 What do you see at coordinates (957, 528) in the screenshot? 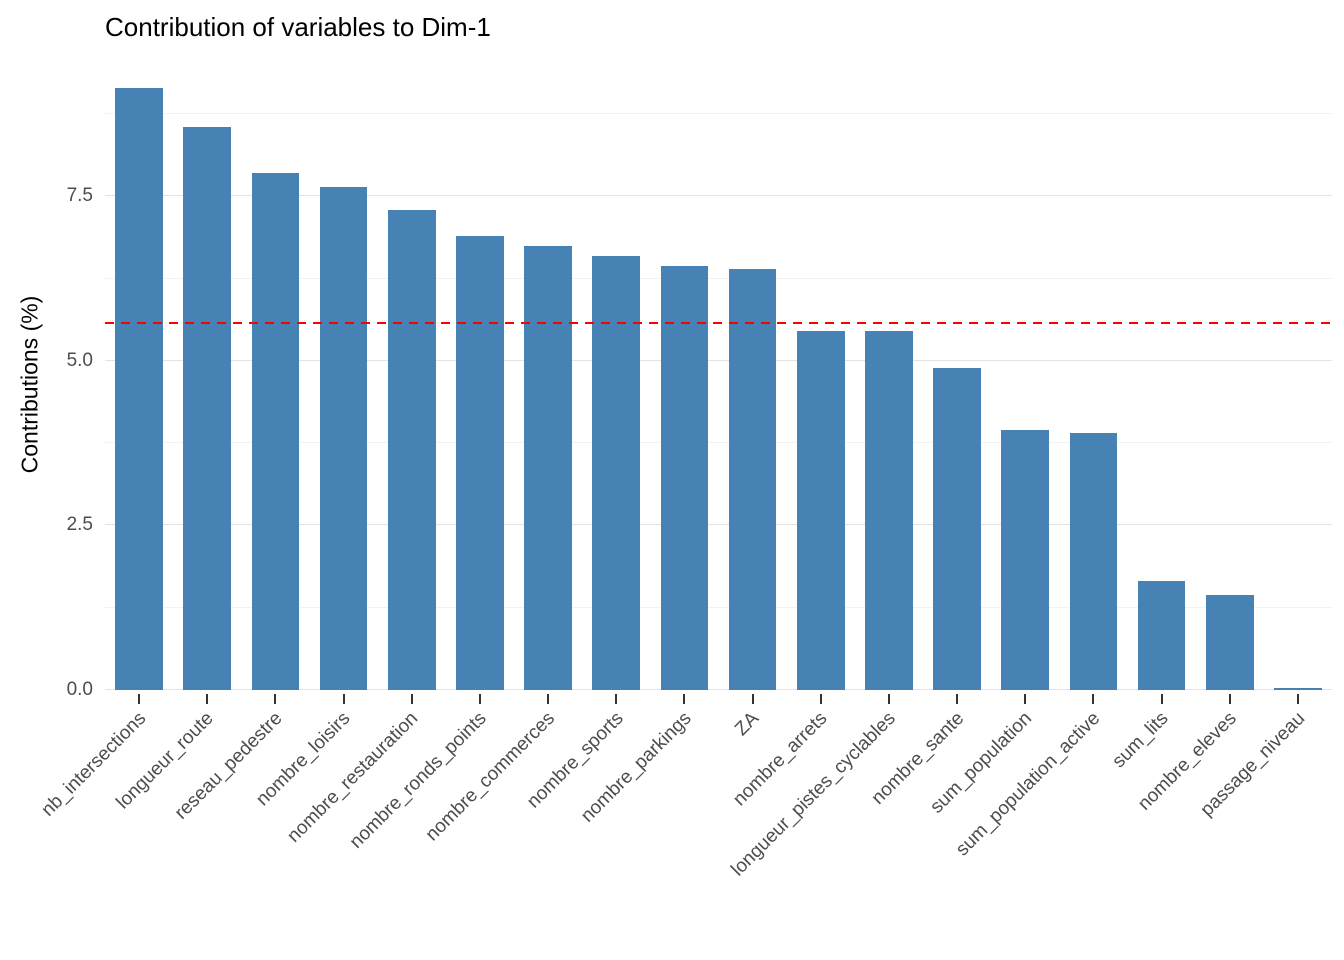
I see `bar-nombre_sante` at bounding box center [957, 528].